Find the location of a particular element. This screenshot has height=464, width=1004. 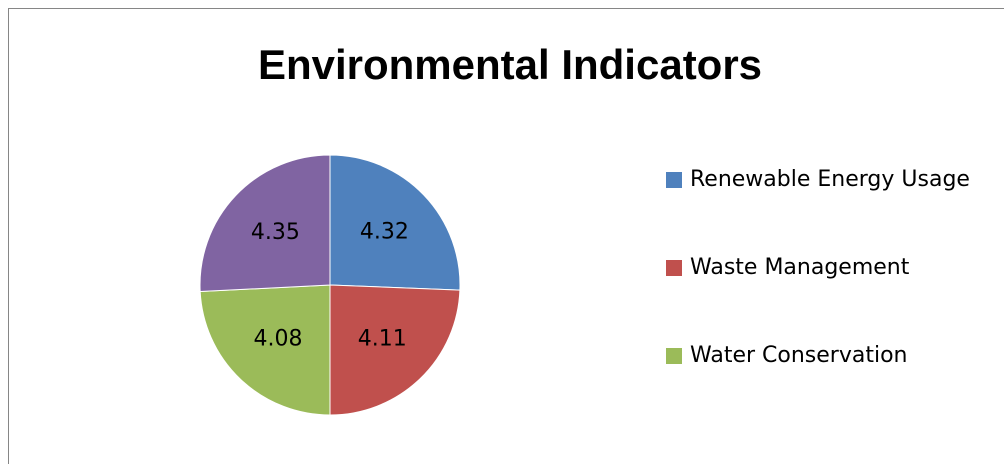

legend-text: Renewable Energy Usage is located at coordinates (830, 179).